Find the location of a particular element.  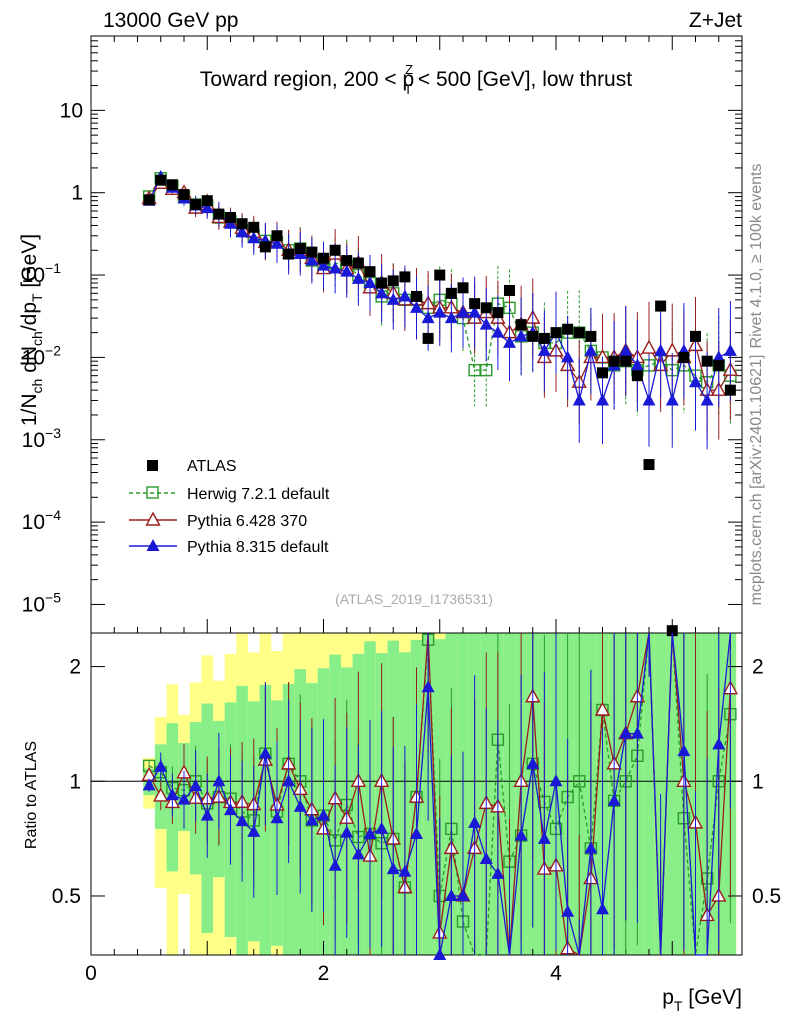

ratio-tick-label: 1 is located at coordinates (75, 781).